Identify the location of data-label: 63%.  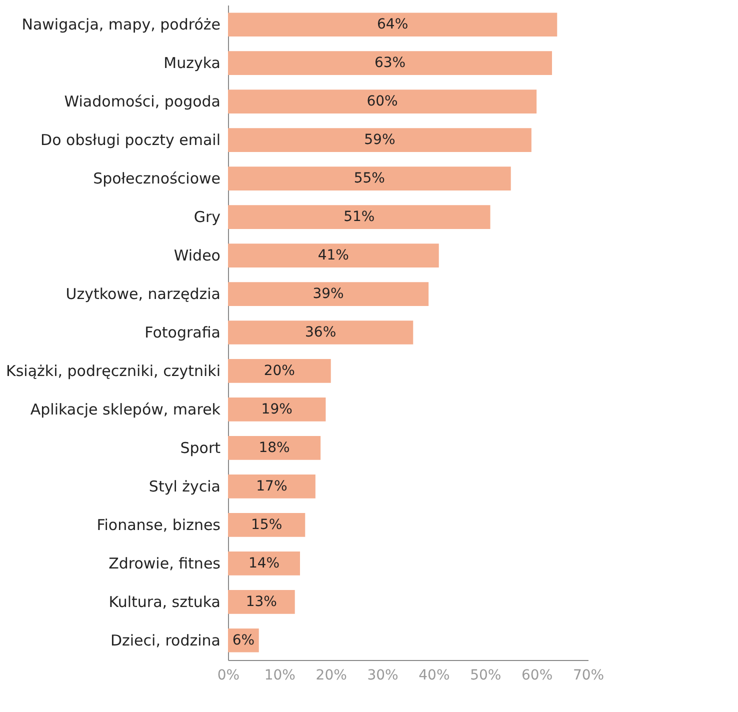
(390, 63).